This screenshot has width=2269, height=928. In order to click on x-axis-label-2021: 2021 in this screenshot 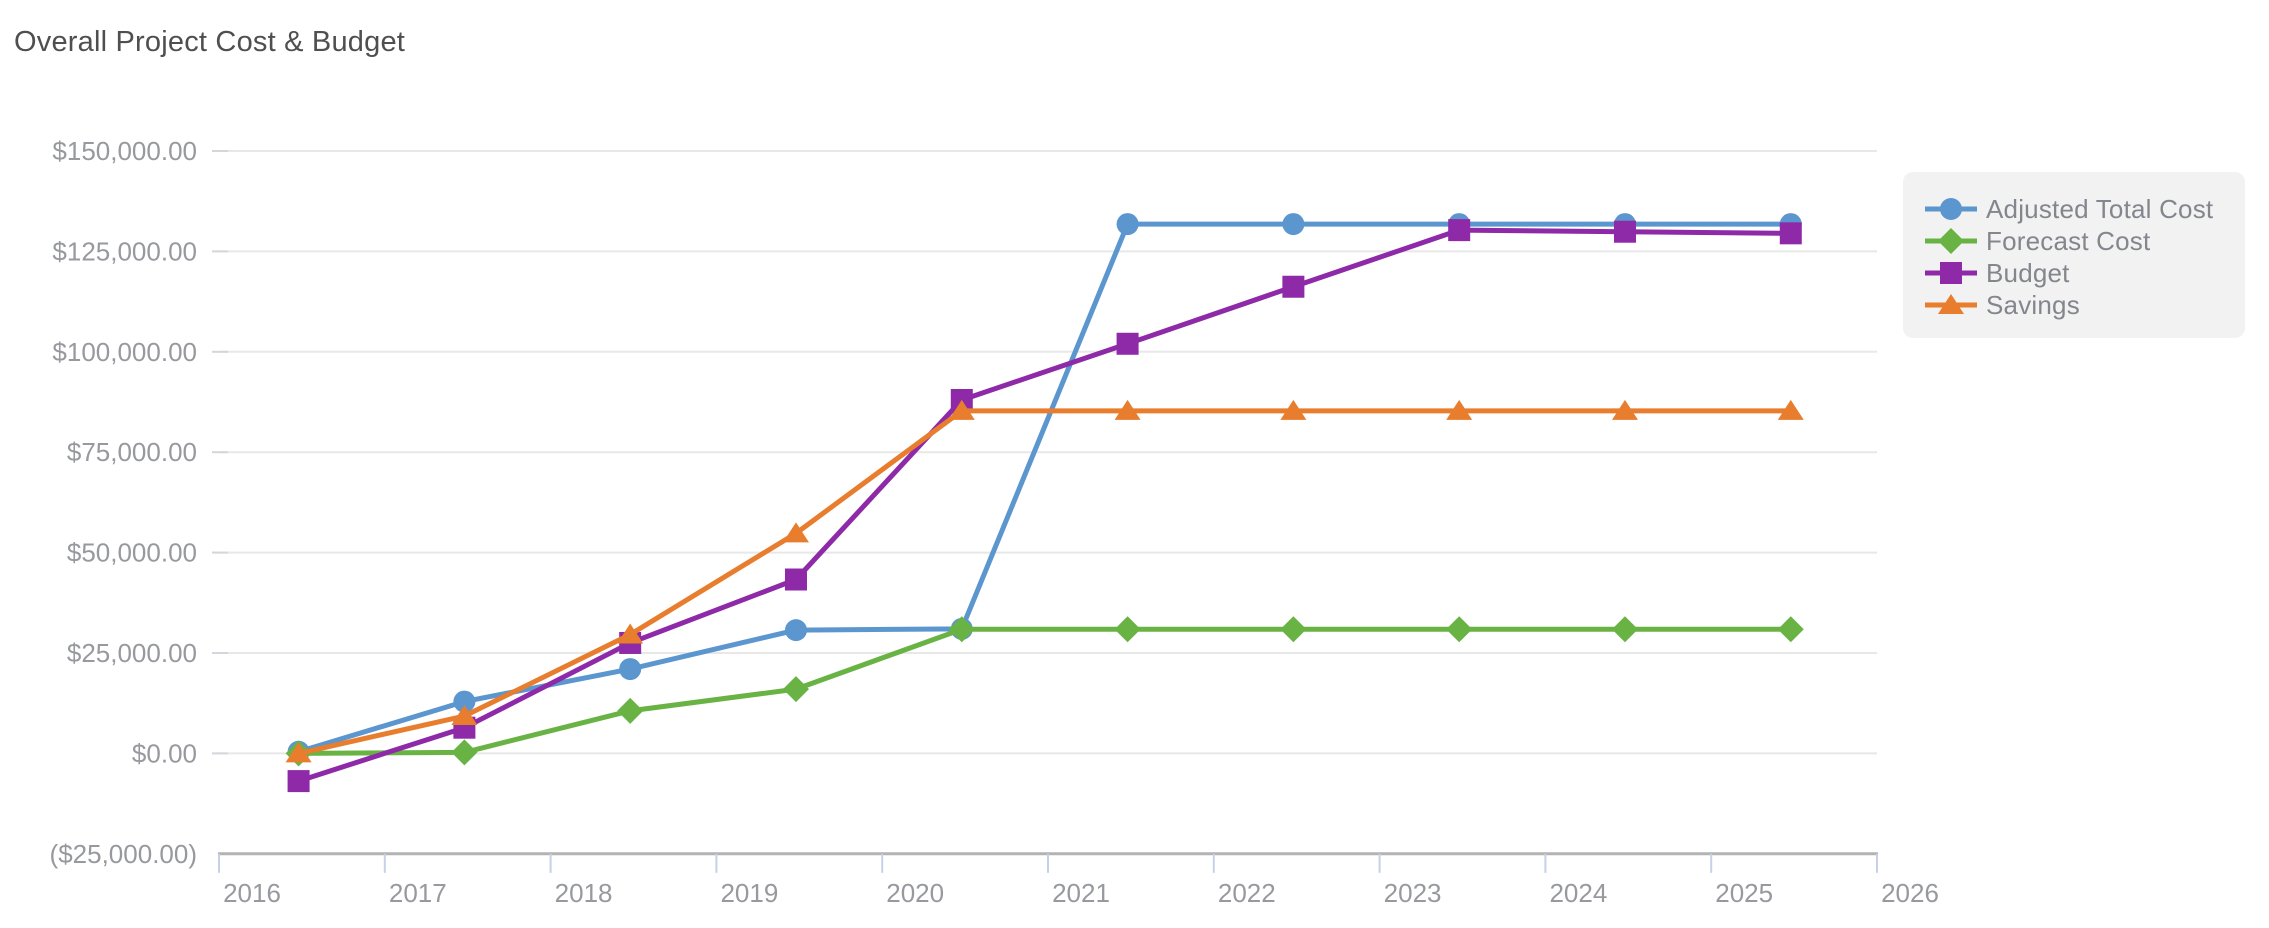, I will do `click(1081, 893)`.